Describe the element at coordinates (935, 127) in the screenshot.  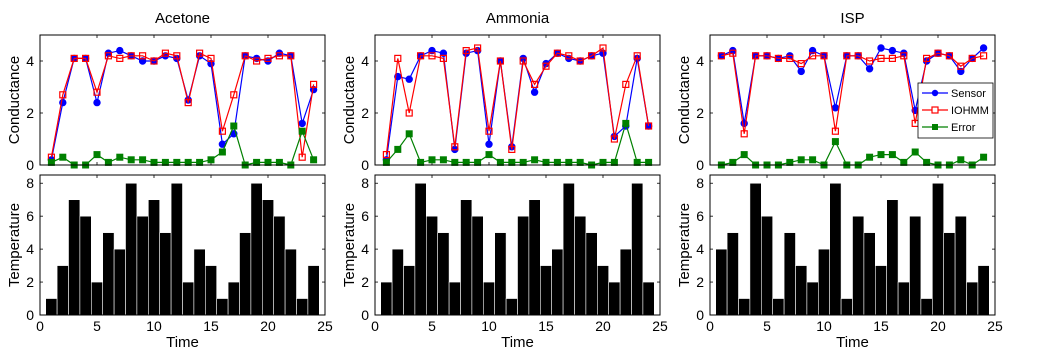
I see `legend-marker` at that location.